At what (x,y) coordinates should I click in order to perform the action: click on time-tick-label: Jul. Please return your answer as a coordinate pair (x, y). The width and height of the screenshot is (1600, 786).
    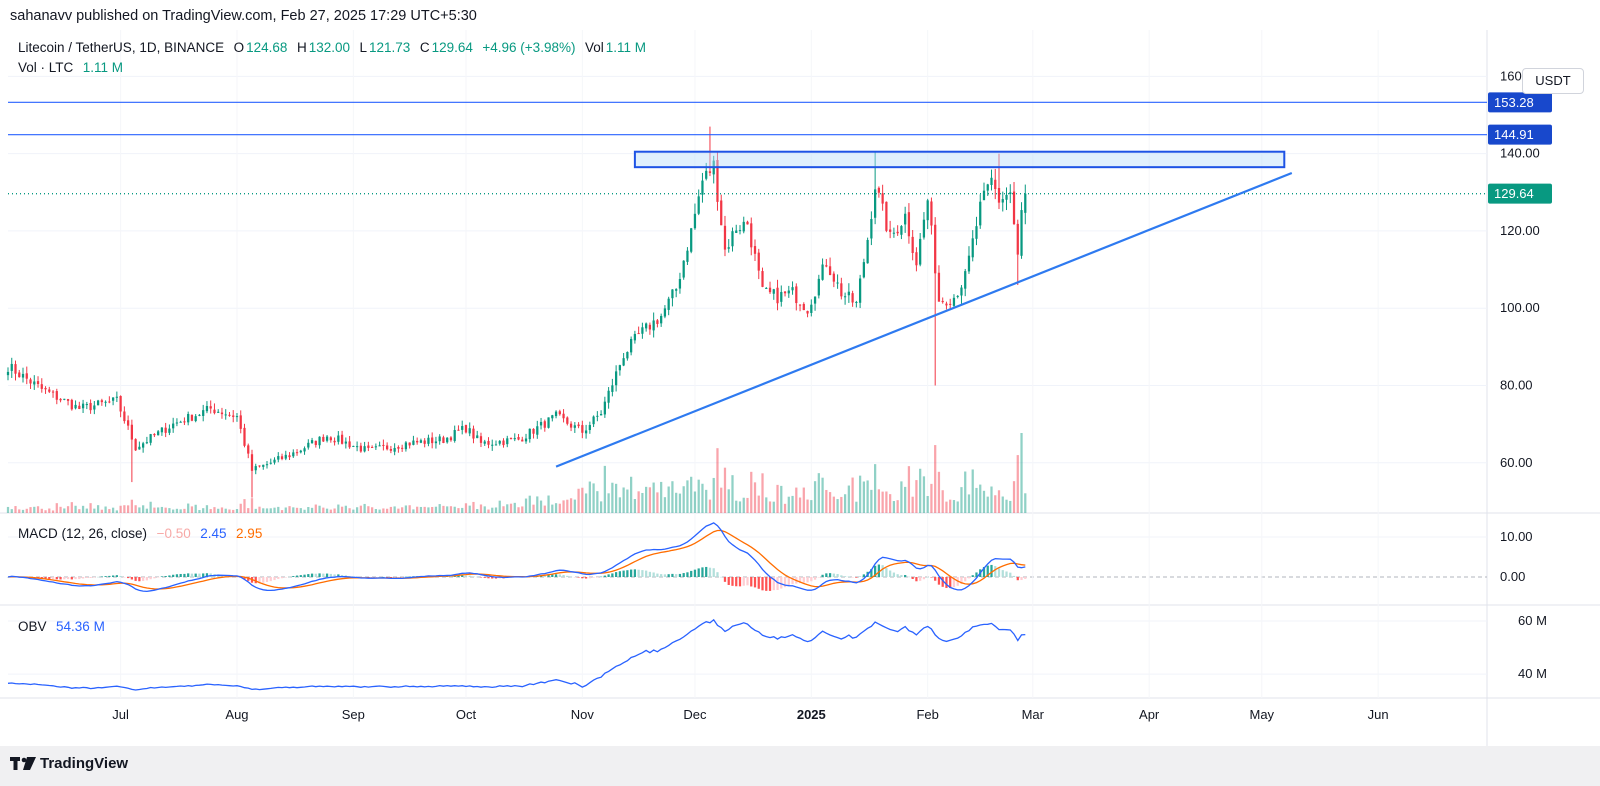
    Looking at the image, I should click on (120, 714).